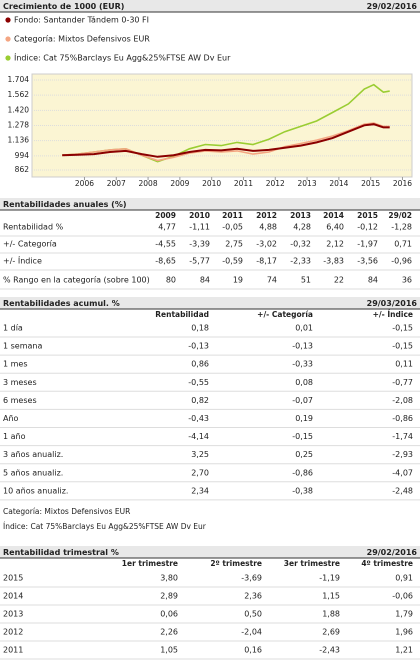  I want to click on cell-value: 2,26, so click(169, 632).